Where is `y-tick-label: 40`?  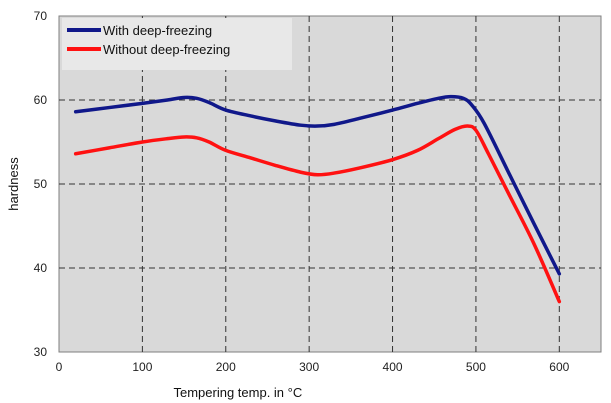
y-tick-label: 40 is located at coordinates (41, 268).